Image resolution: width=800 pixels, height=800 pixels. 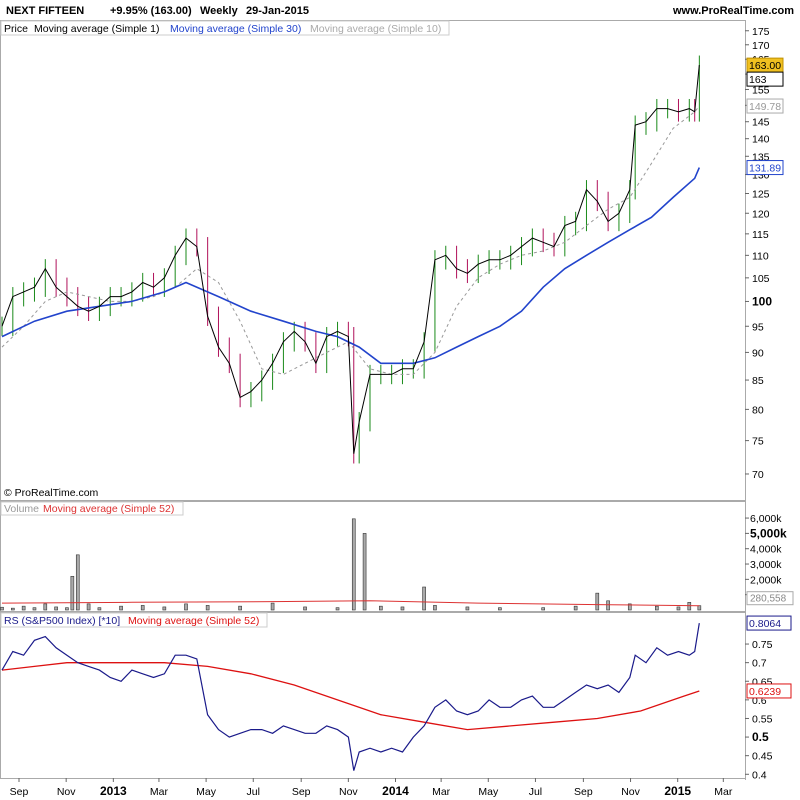 What do you see at coordinates (45, 11) in the screenshot?
I see `instrument-name: NEXT FIFTEEN` at bounding box center [45, 11].